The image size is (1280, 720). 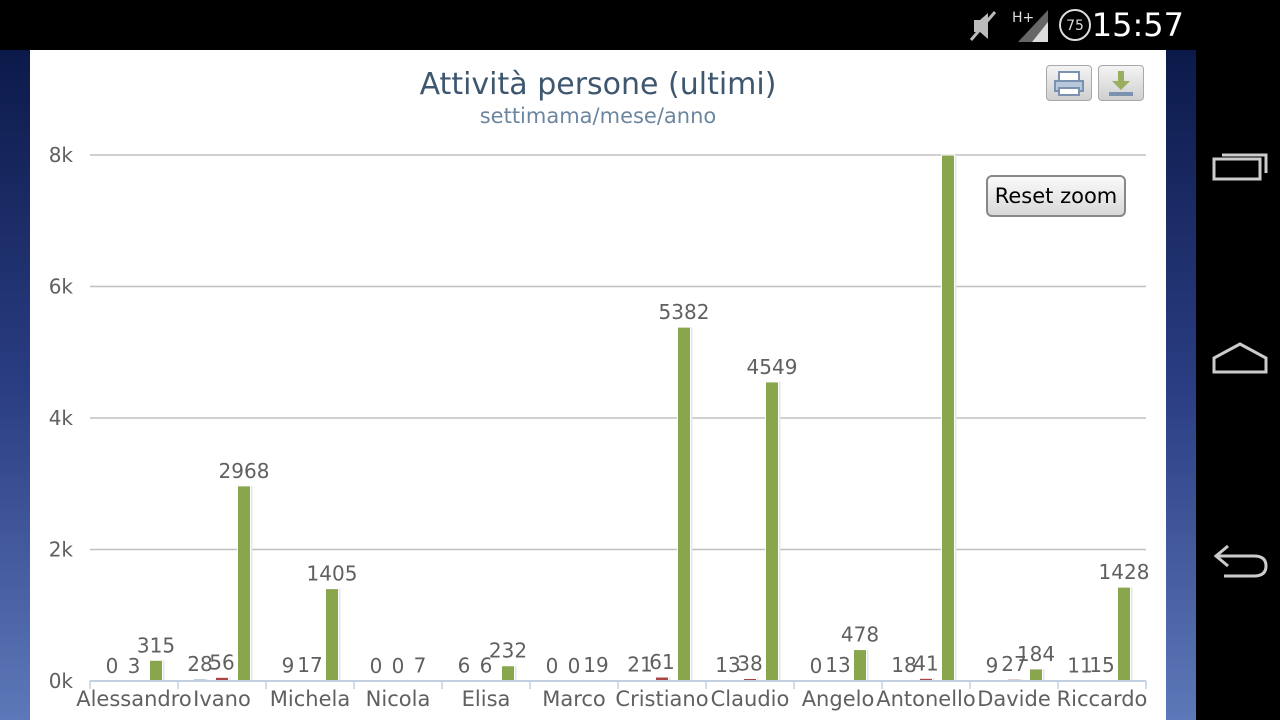 I want to click on data-label: 27, so click(x=1013, y=664).